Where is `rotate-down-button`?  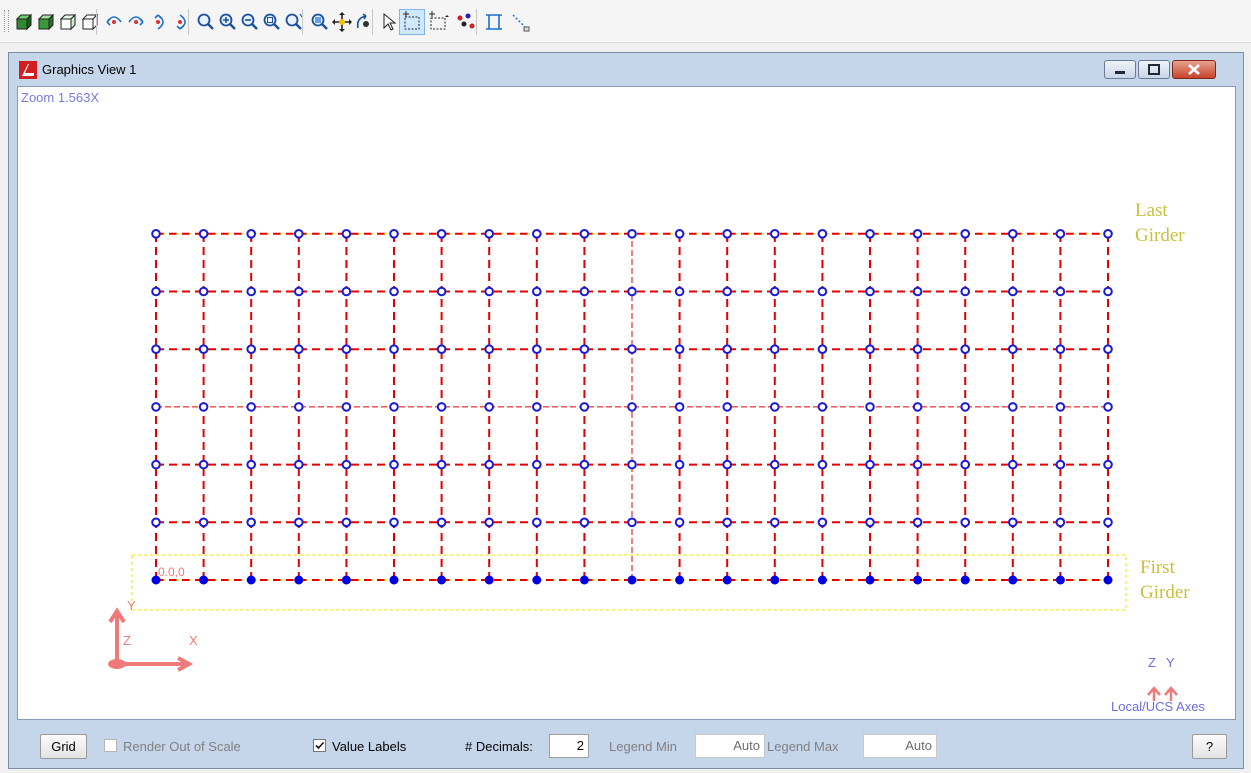 rotate-down-button is located at coordinates (180, 22).